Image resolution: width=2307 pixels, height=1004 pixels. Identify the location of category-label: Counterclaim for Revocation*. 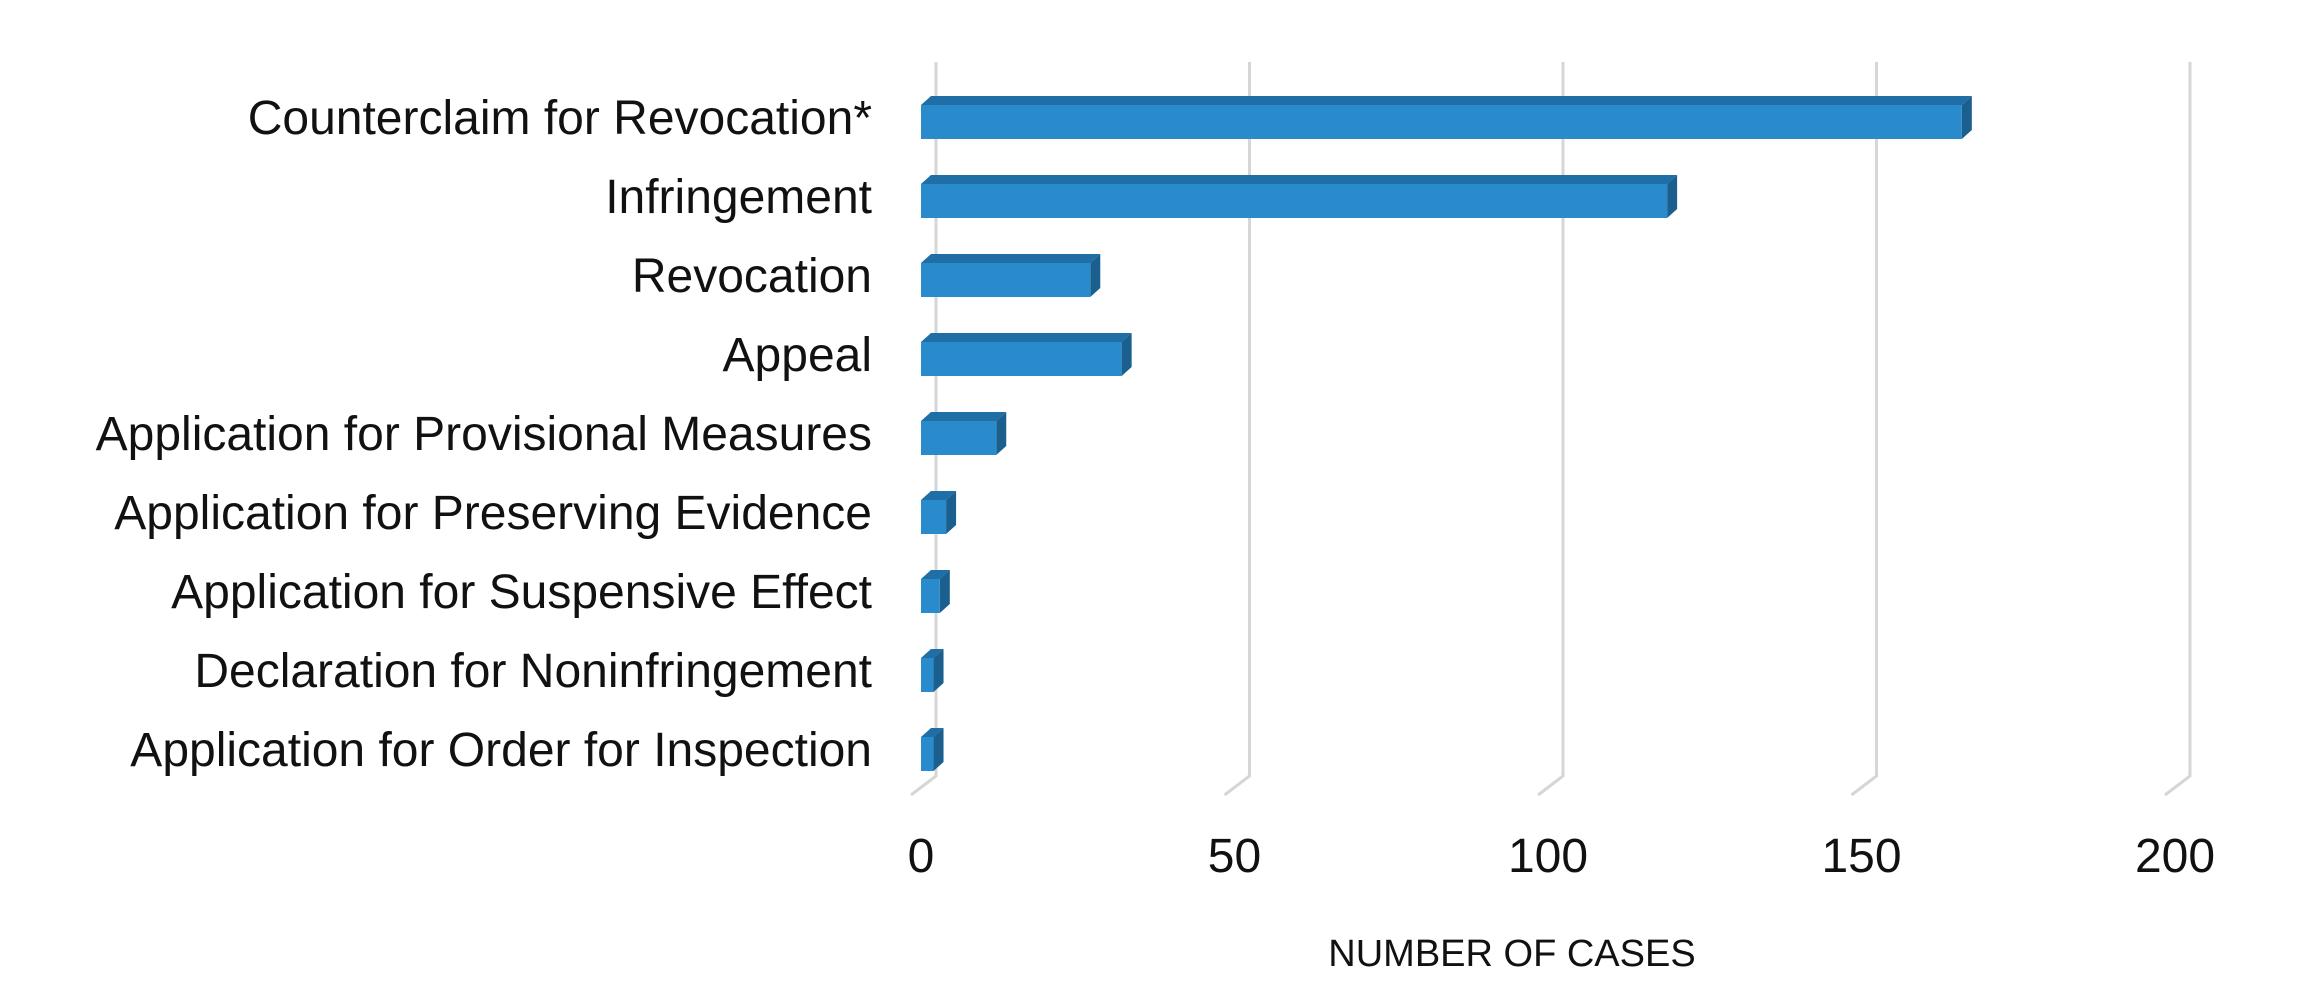
(560, 118).